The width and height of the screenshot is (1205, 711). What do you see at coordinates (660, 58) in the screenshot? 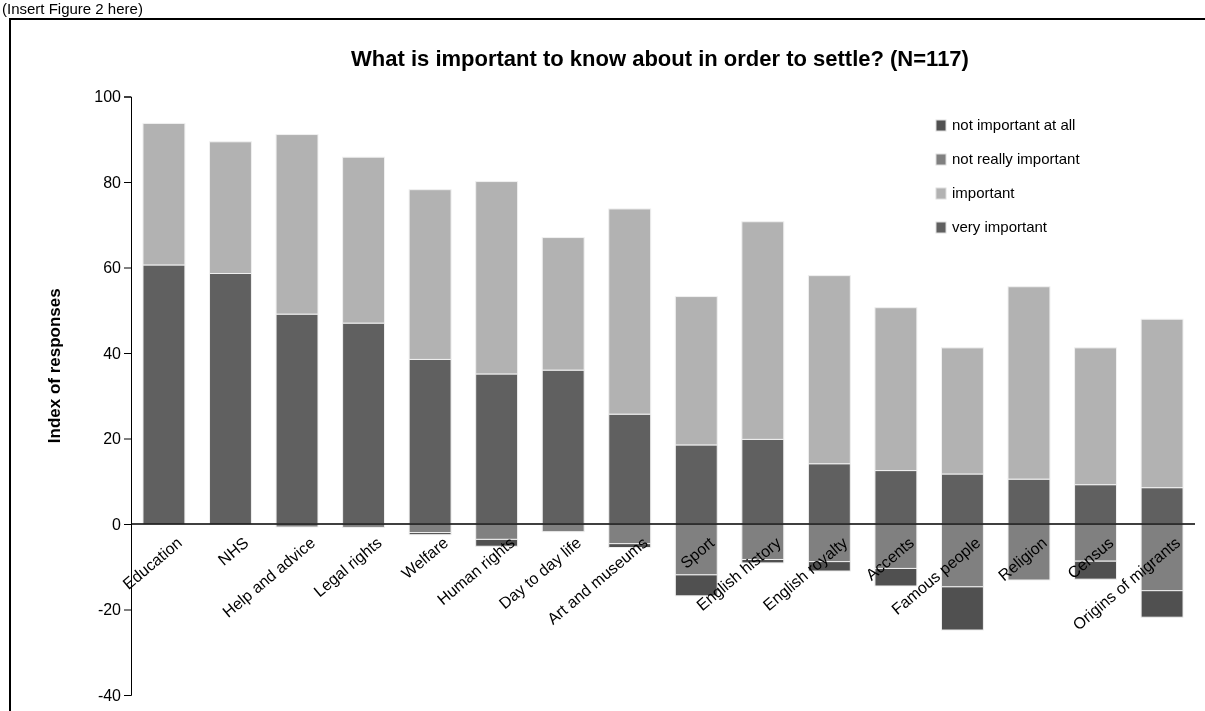
I see `chart-title: What is important to know about in order to settle? (N=117)` at bounding box center [660, 58].